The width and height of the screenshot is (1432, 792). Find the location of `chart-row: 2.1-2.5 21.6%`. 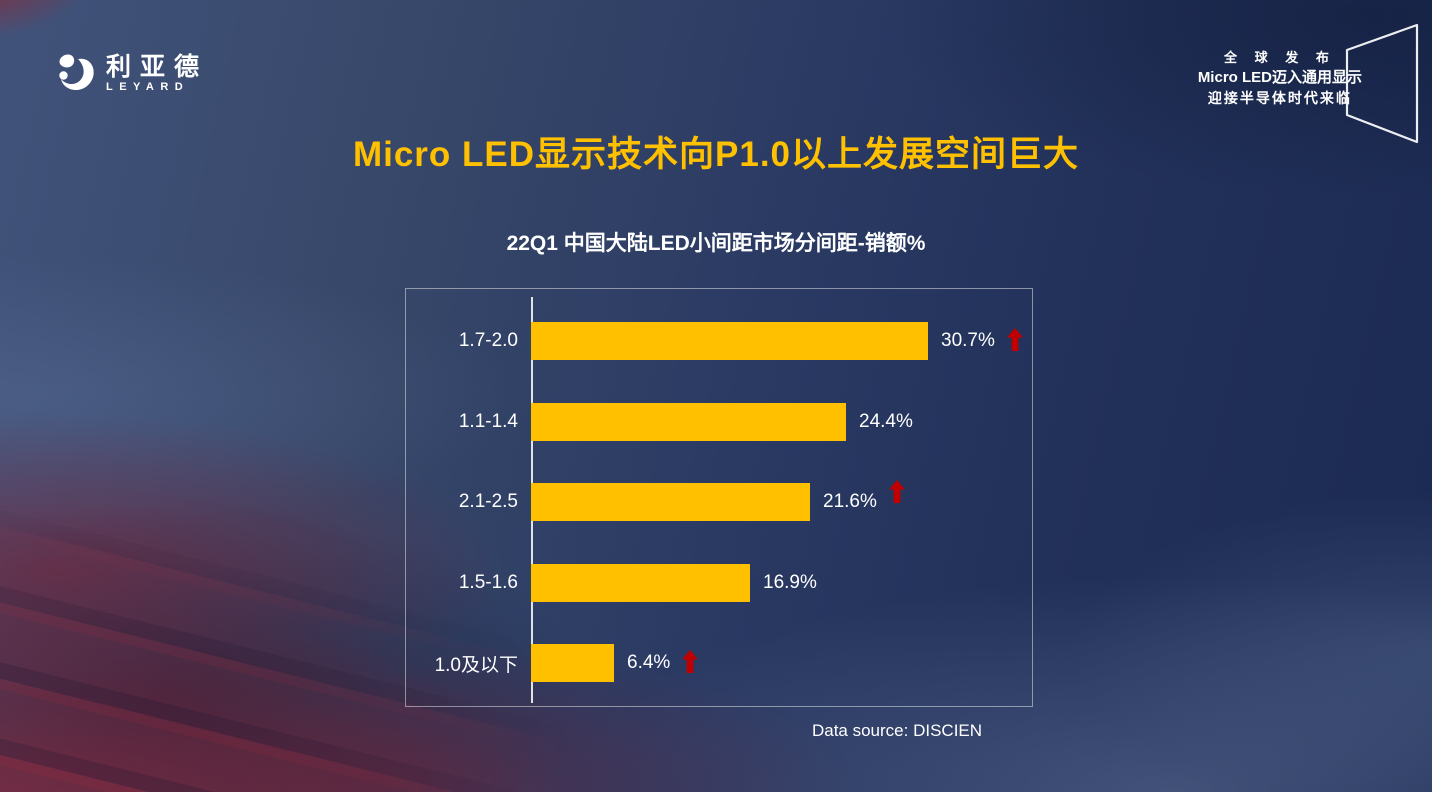

chart-row: 2.1-2.5 21.6% is located at coordinates (719, 502).